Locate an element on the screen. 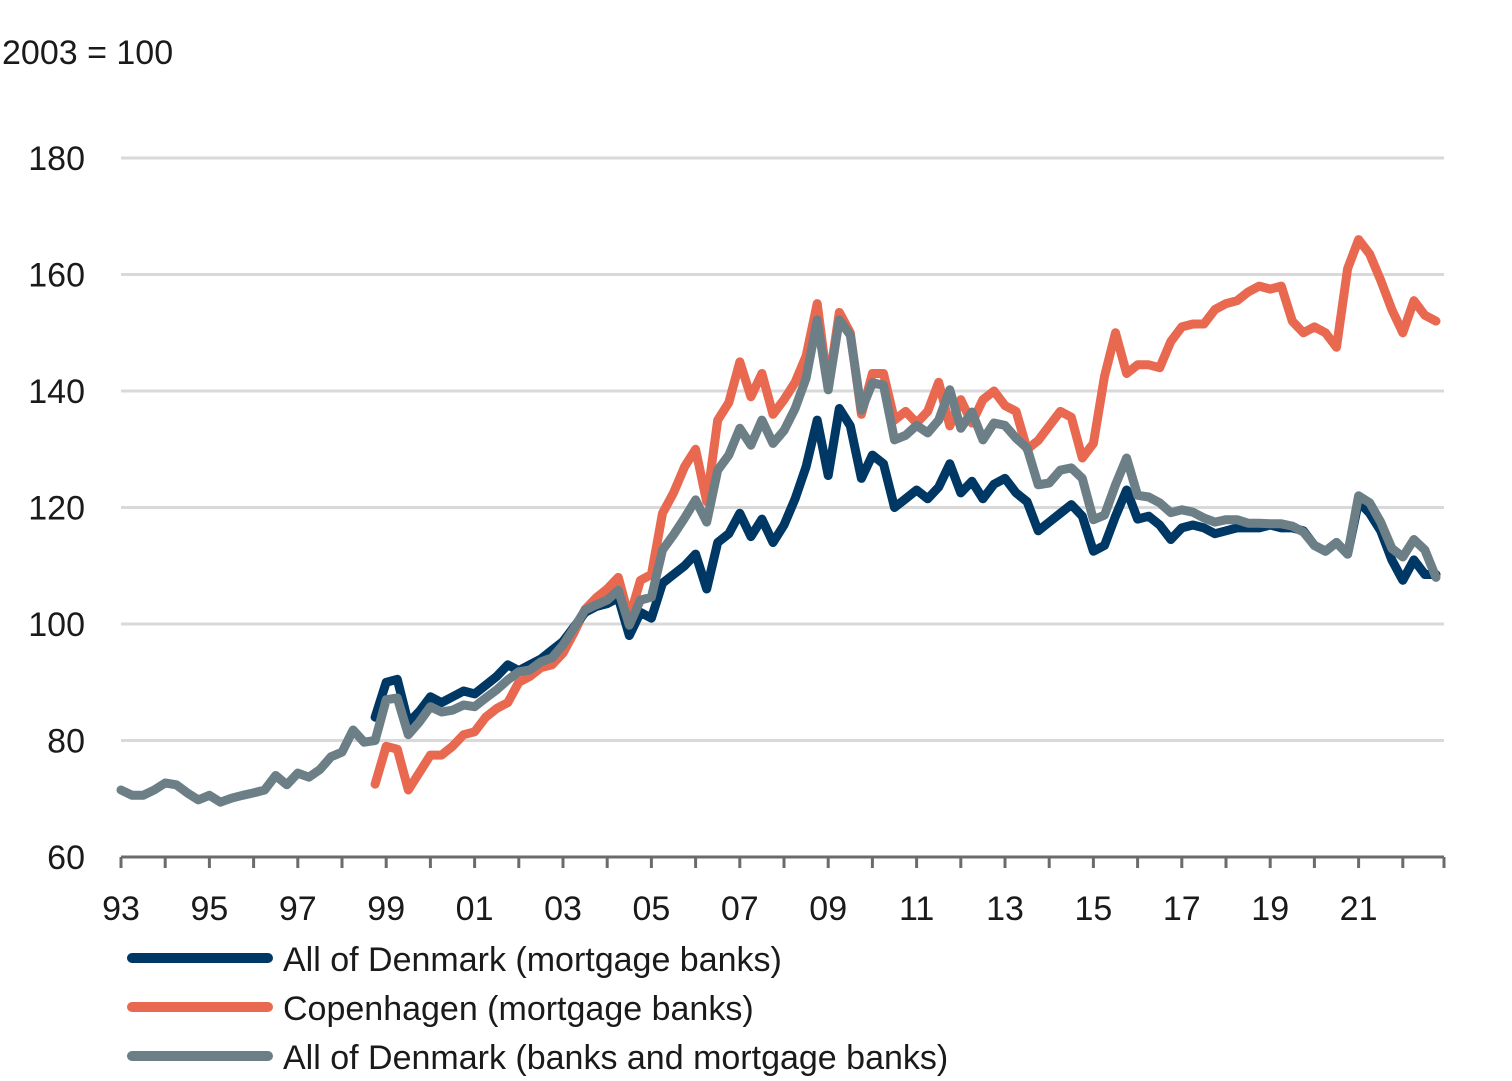 This screenshot has height=1081, width=1512. x-tick-label: 05 is located at coordinates (651, 909).